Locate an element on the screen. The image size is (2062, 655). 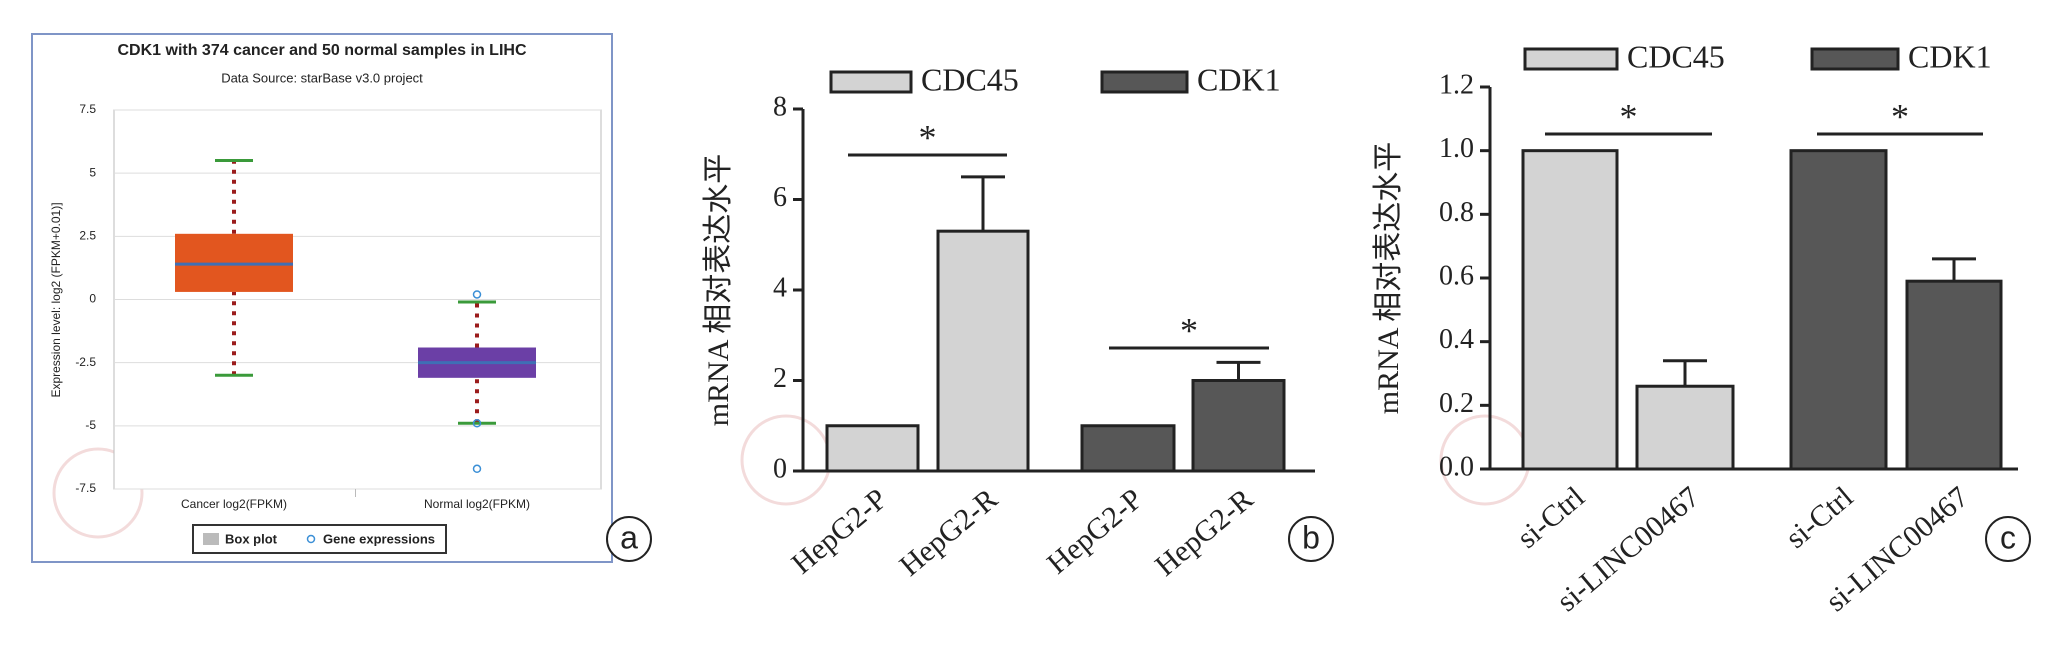
y-tick-label: -2.5 is located at coordinates (85, 362).